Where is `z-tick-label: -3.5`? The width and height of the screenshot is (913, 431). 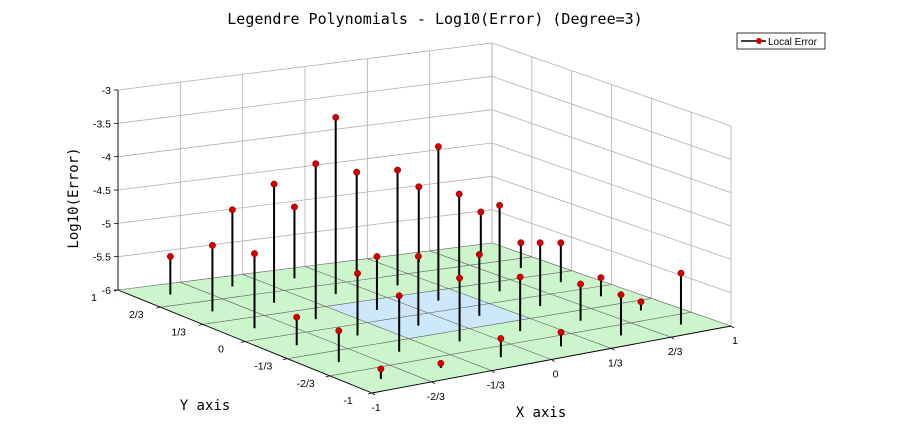
z-tick-label: -3.5 is located at coordinates (102, 124).